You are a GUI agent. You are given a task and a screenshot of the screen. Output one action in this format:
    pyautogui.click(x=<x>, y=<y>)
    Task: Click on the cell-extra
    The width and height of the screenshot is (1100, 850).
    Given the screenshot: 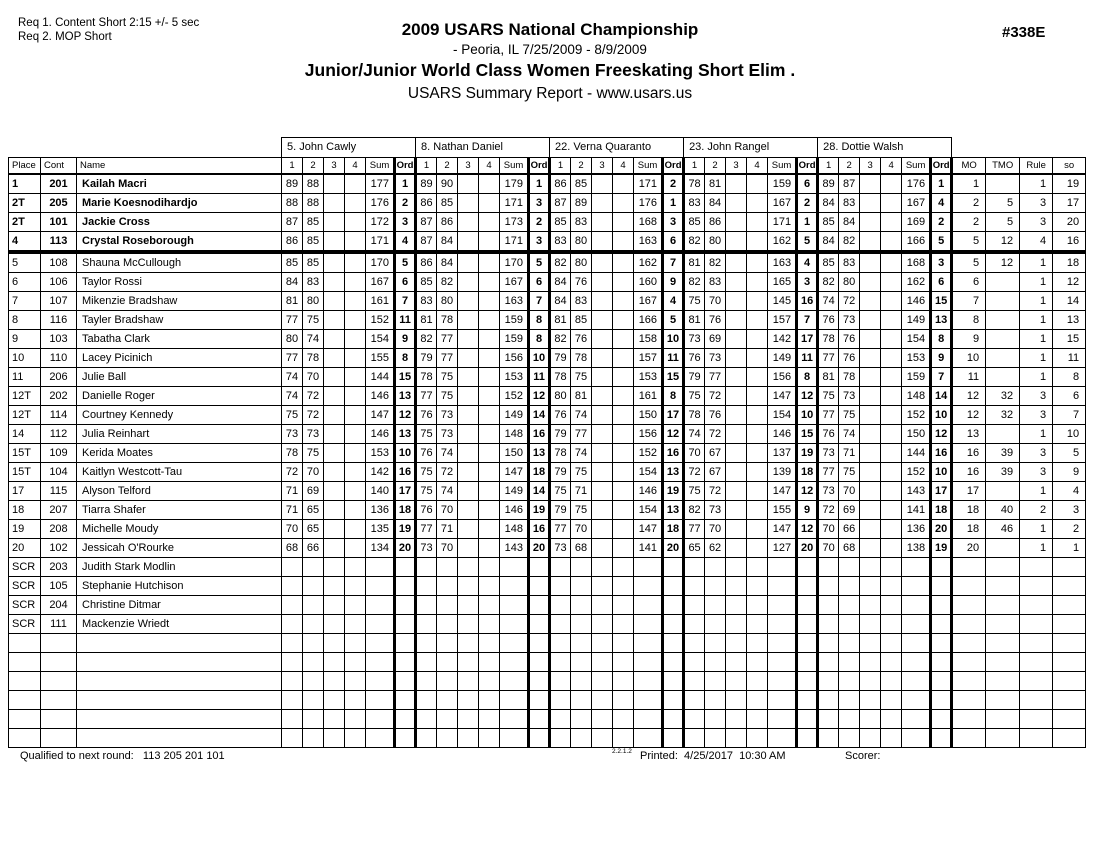 What is the action you would take?
    pyautogui.click(x=1069, y=662)
    